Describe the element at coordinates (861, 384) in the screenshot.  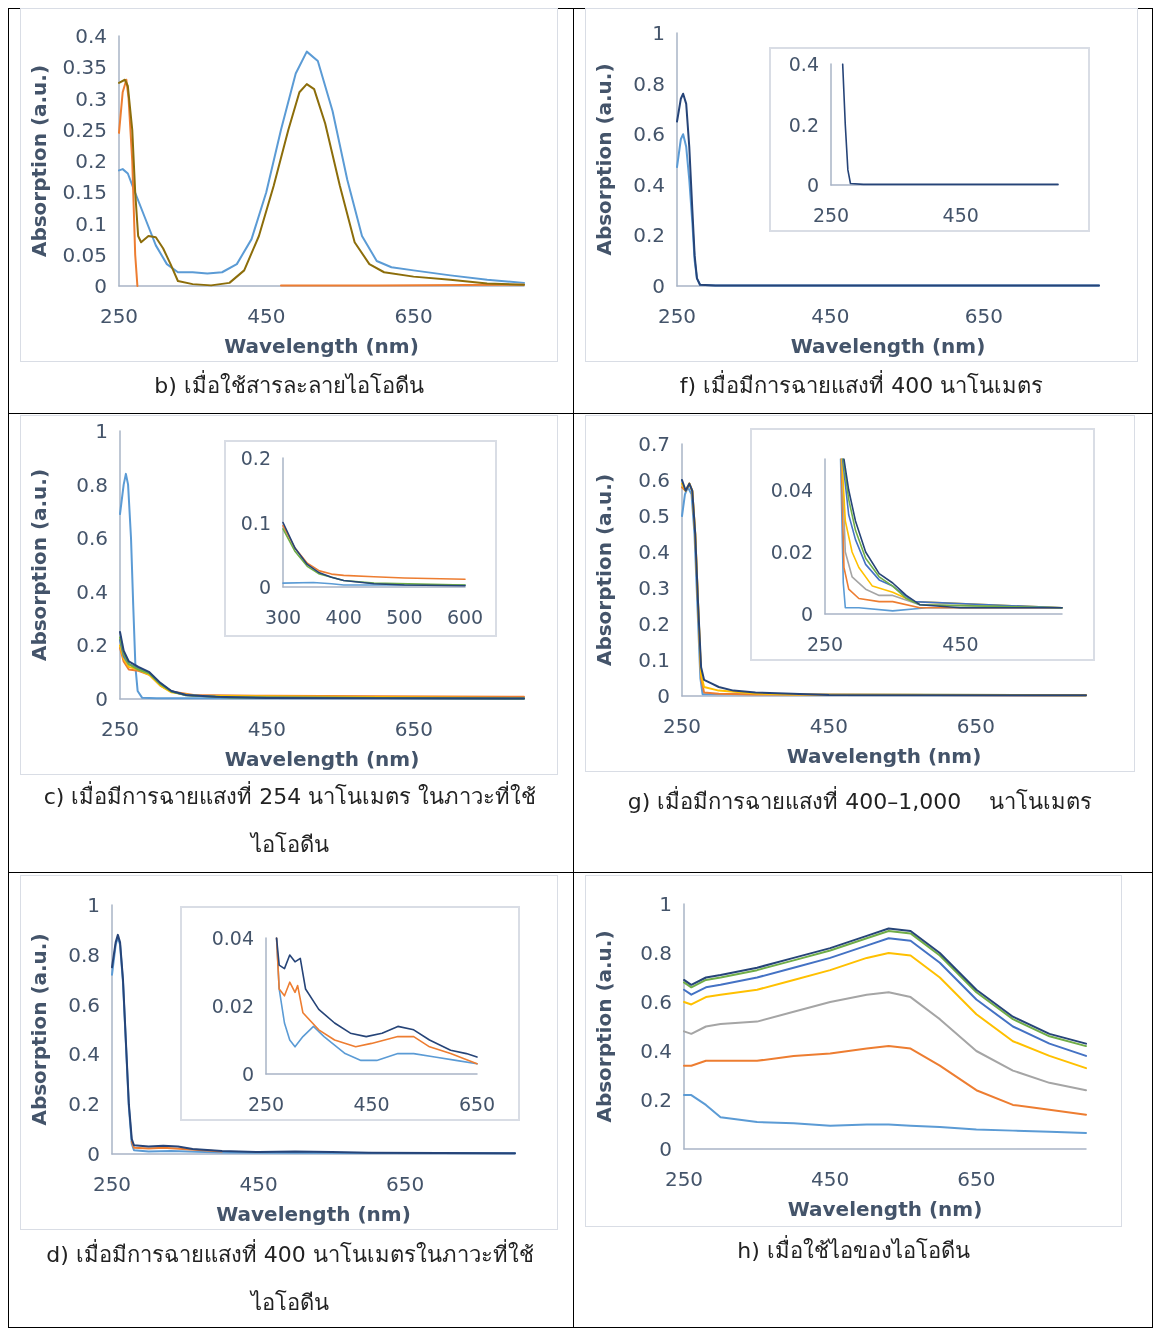
I see `text: f) เมื่อมีการฉายแสงที่ 400 นาโนเมตร` at that location.